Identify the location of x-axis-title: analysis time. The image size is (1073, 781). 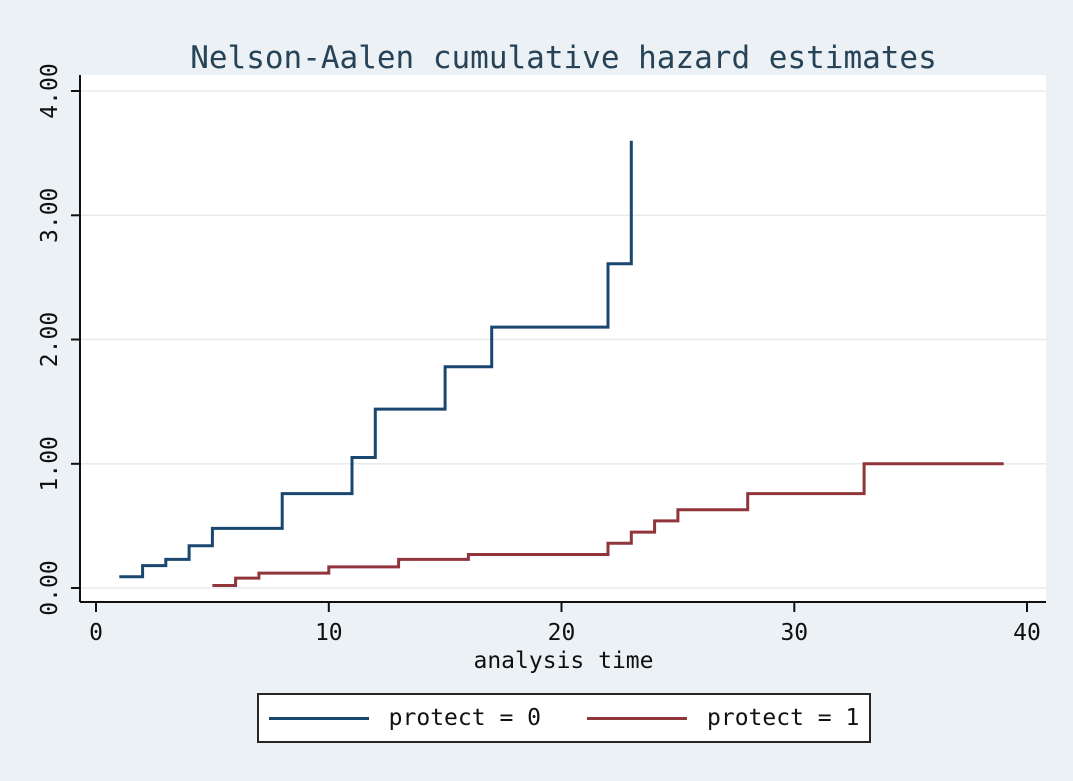
(563, 661).